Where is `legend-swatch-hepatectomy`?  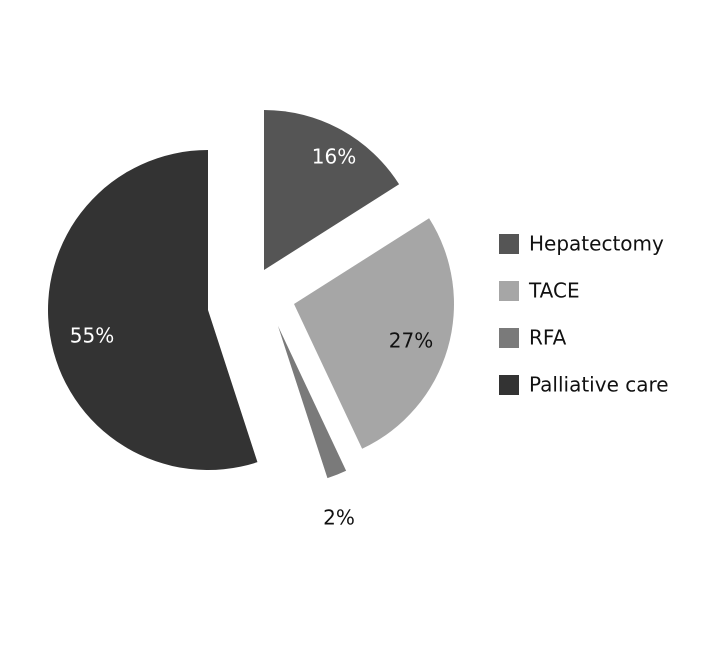 legend-swatch-hepatectomy is located at coordinates (509, 244).